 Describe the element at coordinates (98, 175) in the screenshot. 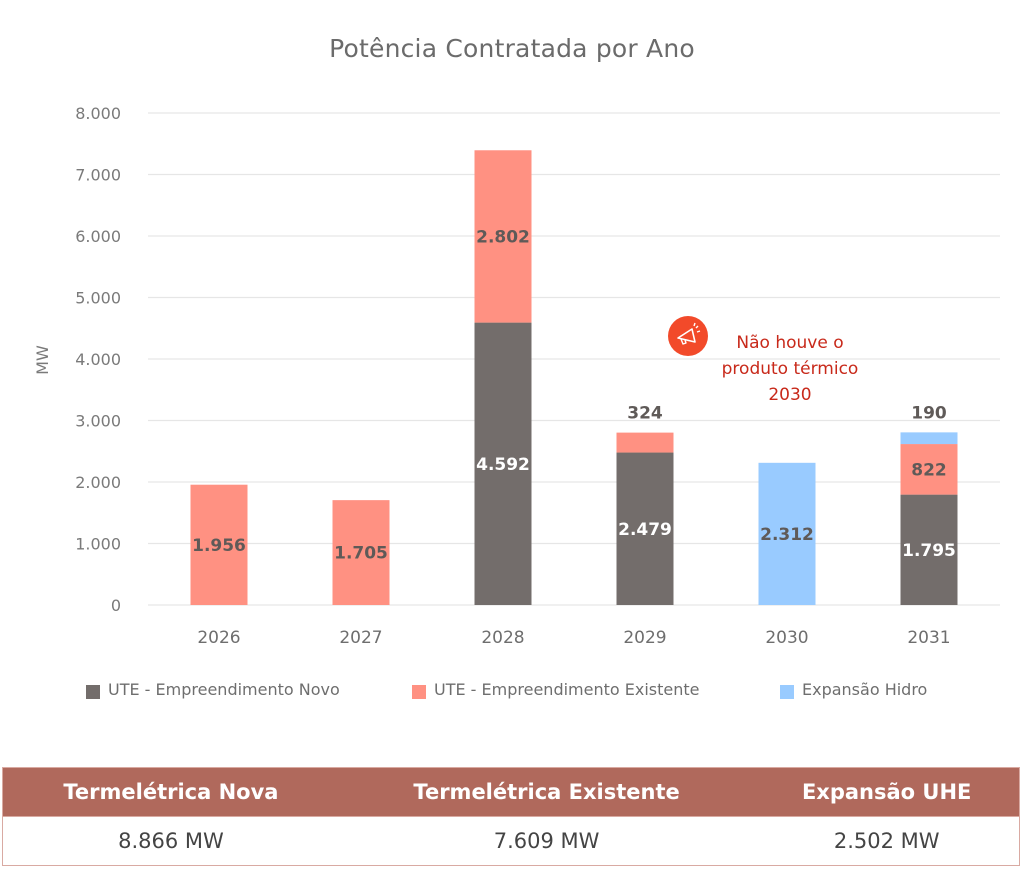

I see `y-tick-label: 7.000` at that location.